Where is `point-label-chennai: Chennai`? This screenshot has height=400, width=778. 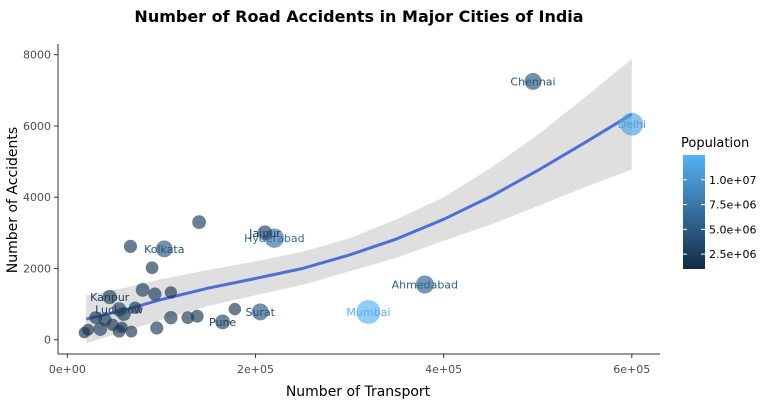
point-label-chennai: Chennai is located at coordinates (532, 81).